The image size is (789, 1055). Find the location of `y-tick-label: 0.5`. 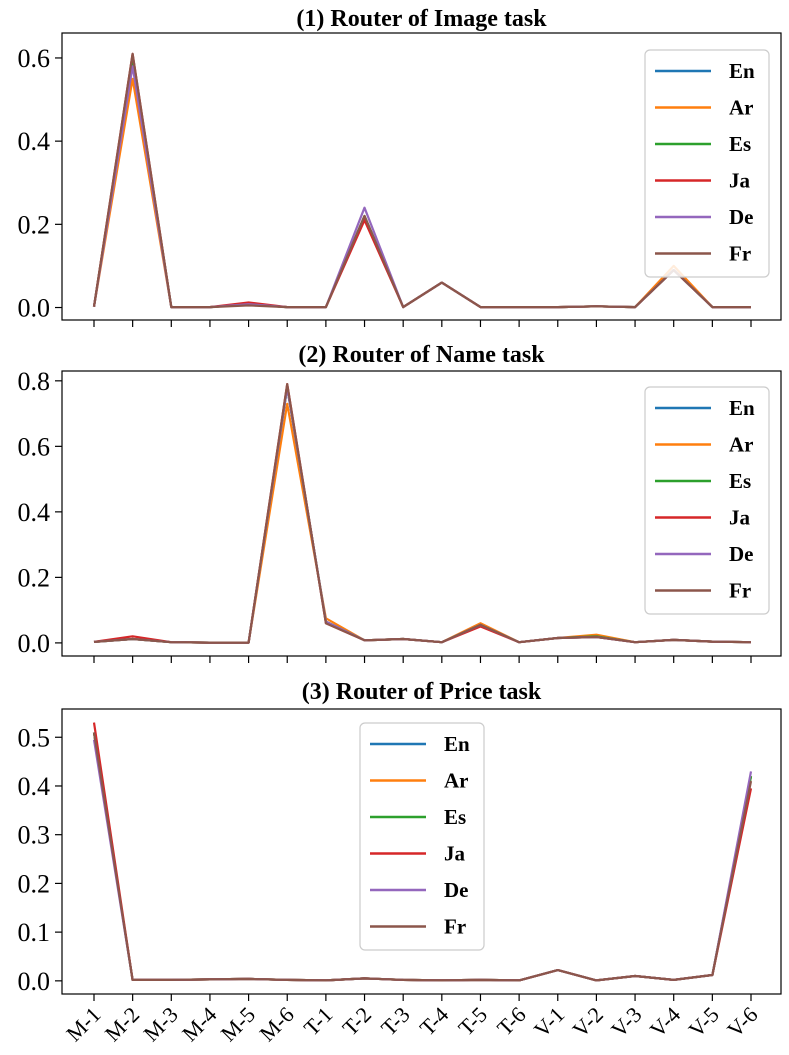

y-tick-label: 0.5 is located at coordinates (34, 737).